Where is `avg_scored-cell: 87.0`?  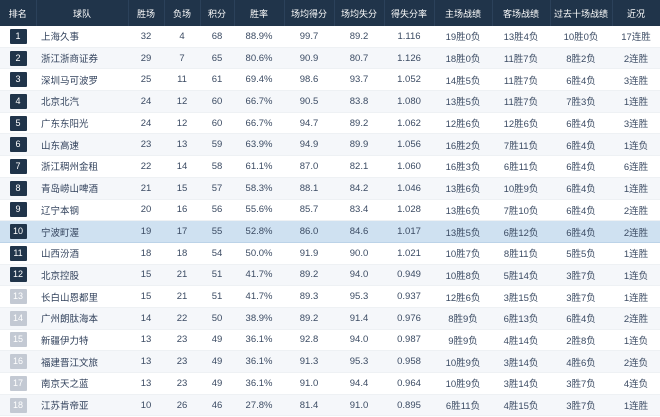 avg_scored-cell: 87.0 is located at coordinates (309, 166).